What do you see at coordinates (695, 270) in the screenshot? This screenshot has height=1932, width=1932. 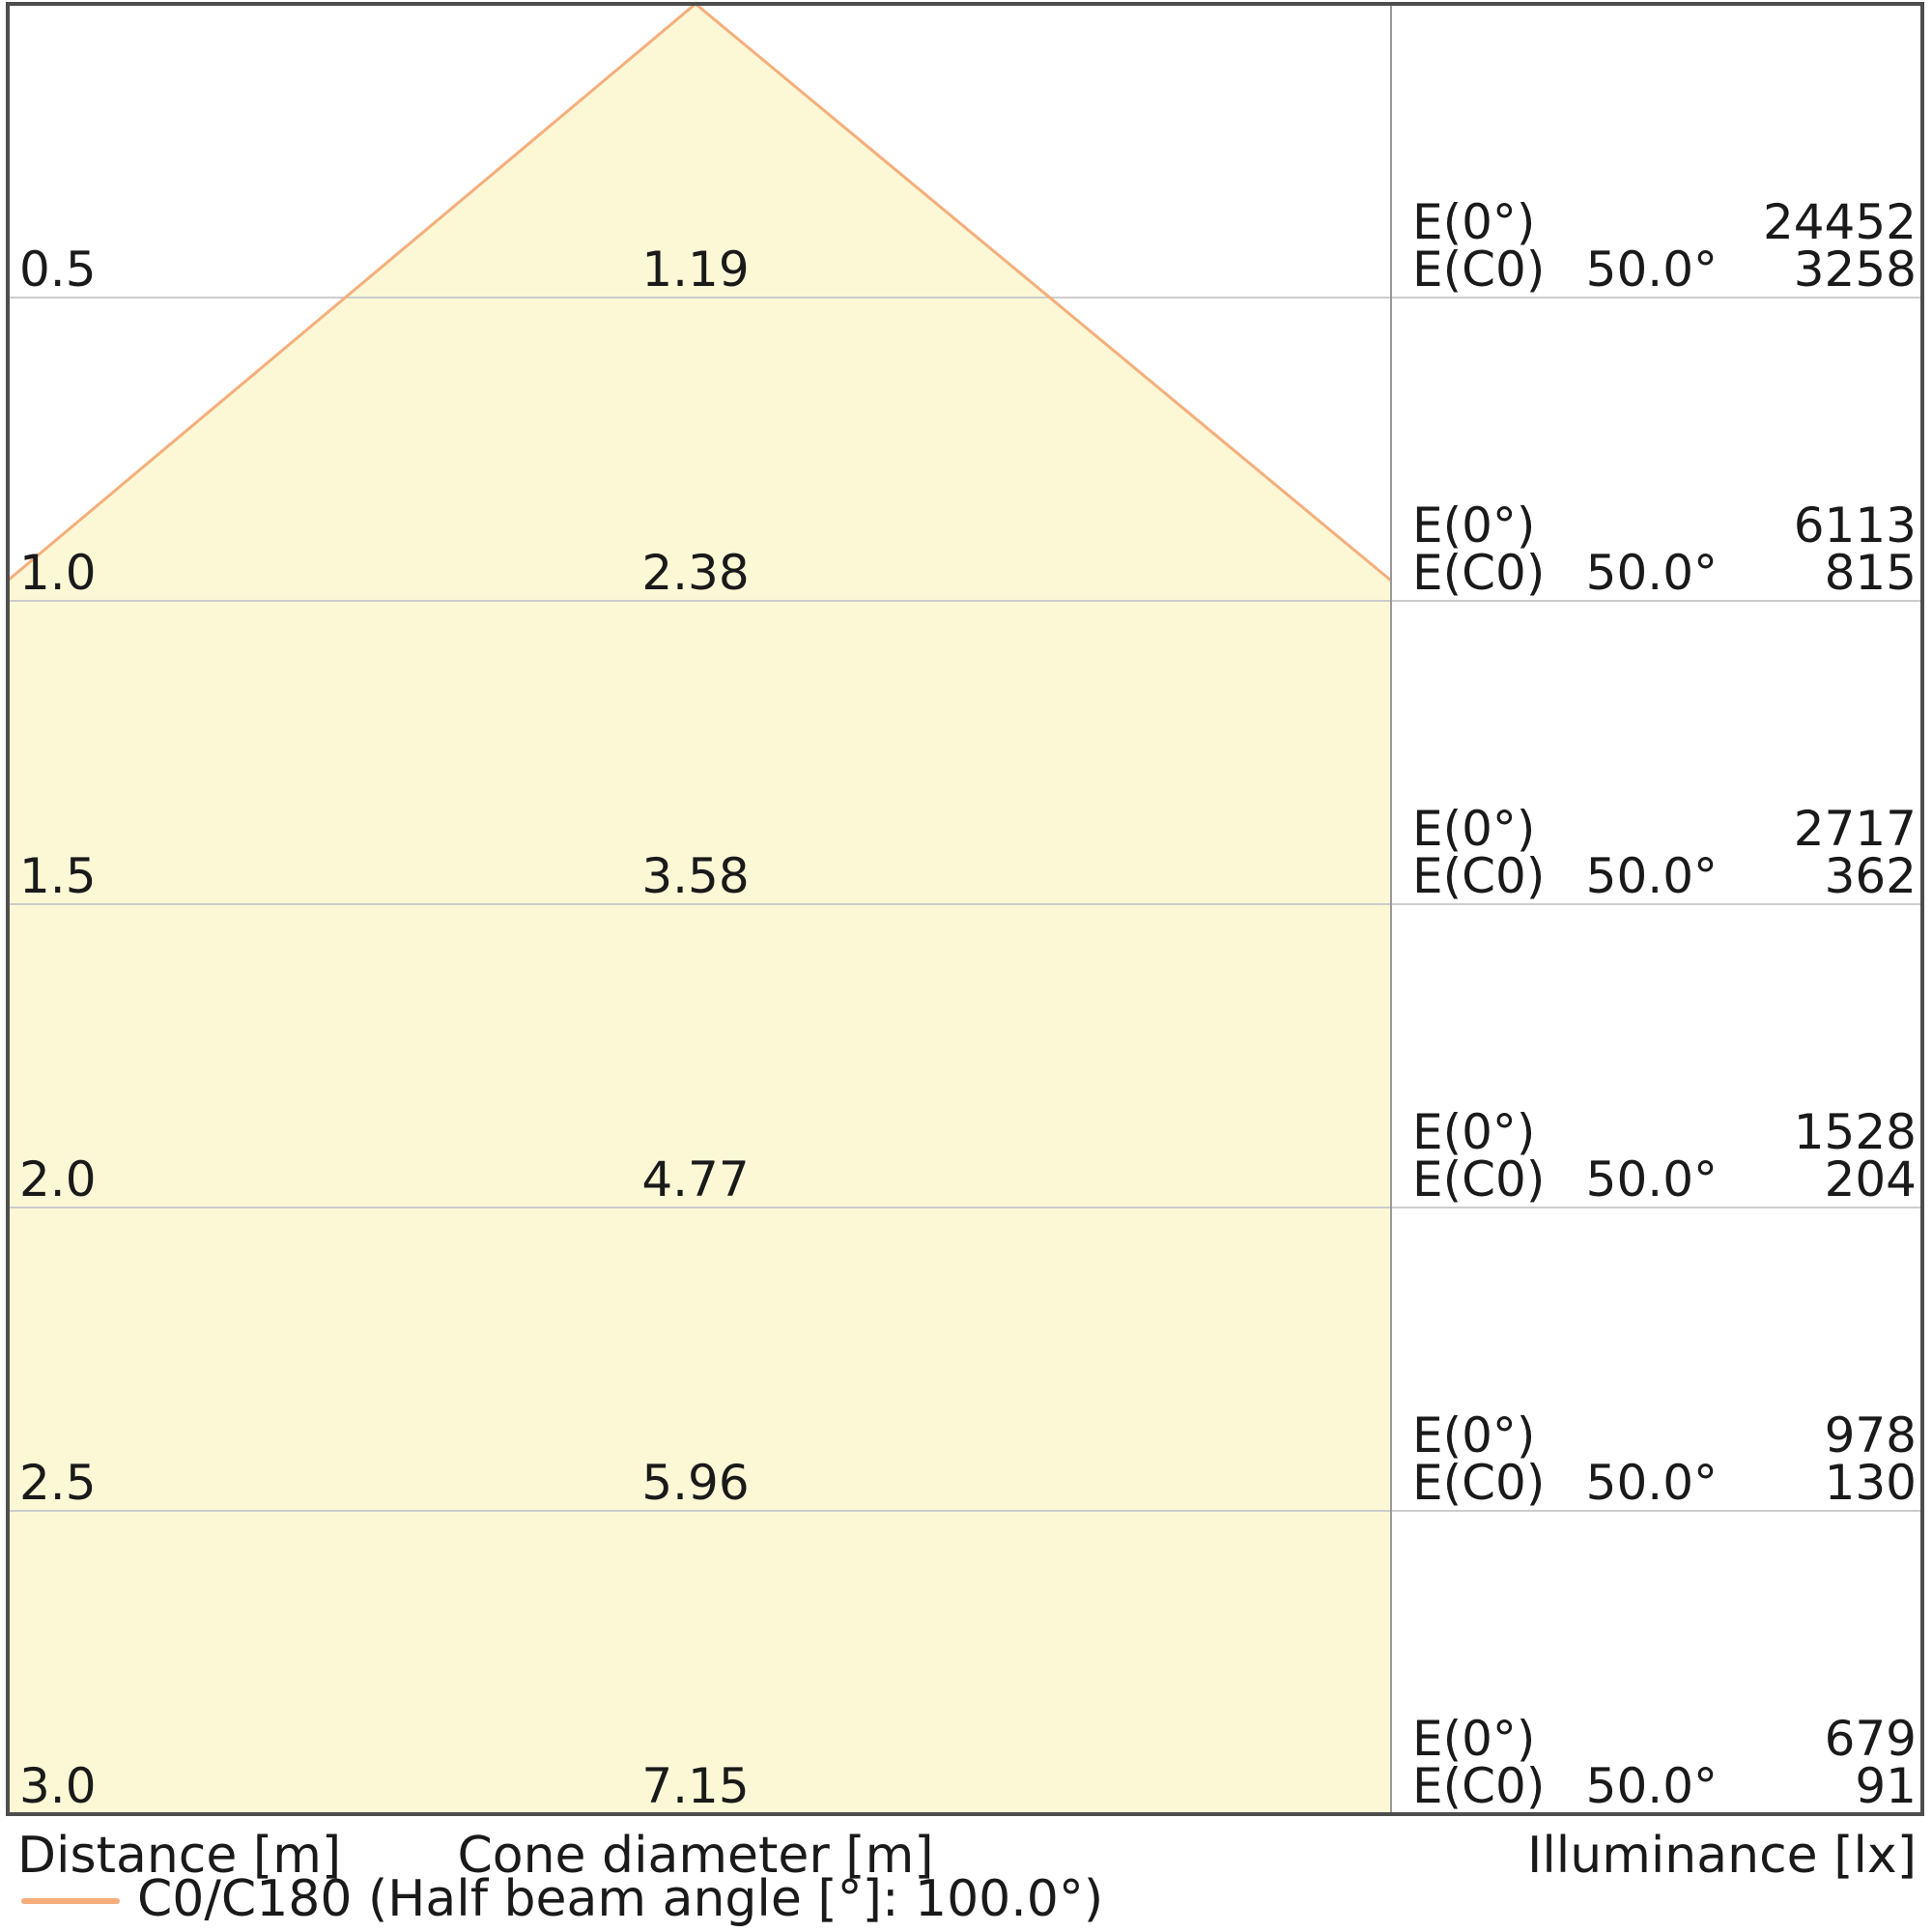 I see `cone-diameter-label: 1.19` at bounding box center [695, 270].